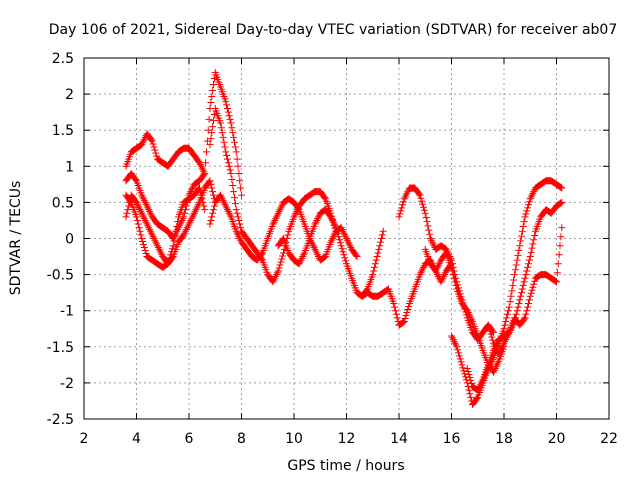  Describe the element at coordinates (67, 312) in the screenshot. I see `y-tick-label: -1` at that location.